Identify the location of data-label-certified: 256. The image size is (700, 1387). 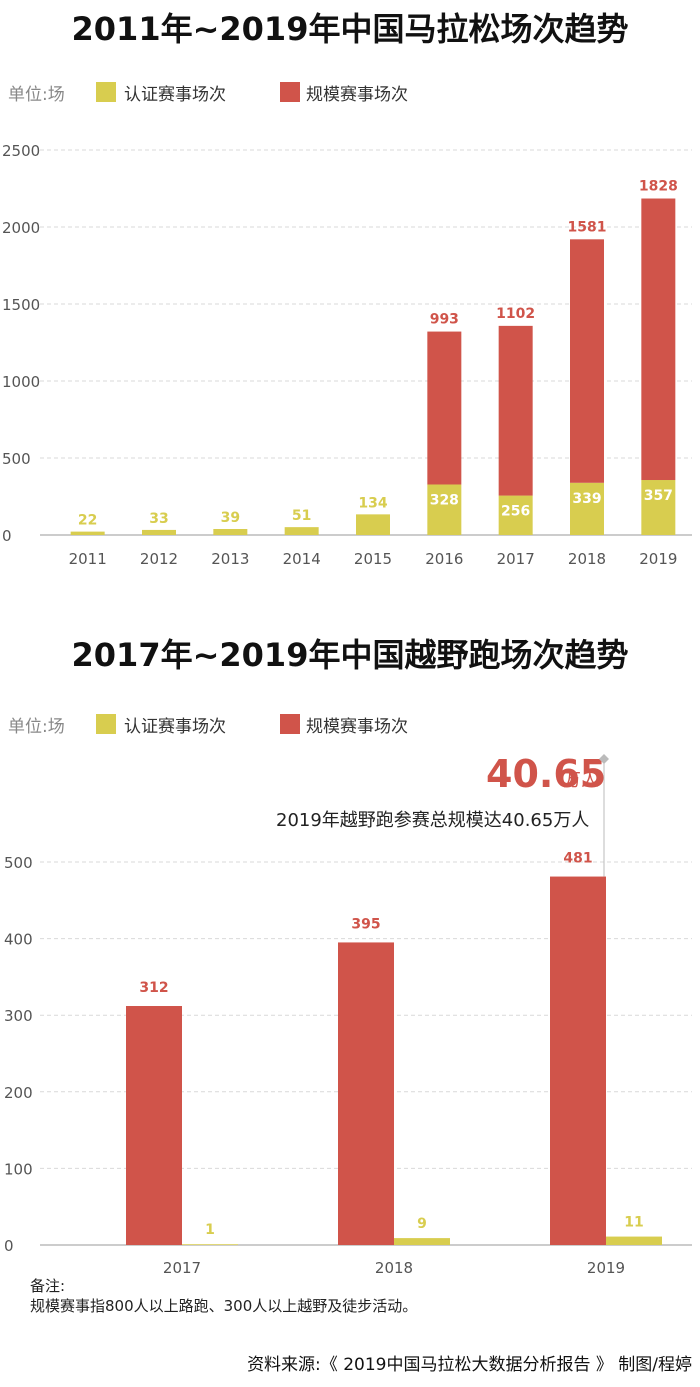
(515, 512).